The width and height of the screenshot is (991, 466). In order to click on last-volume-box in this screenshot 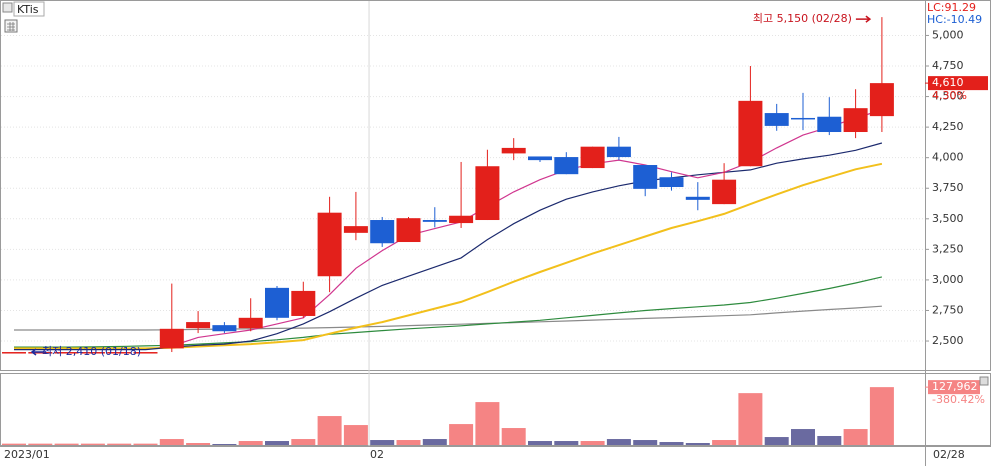, I will do `click(954, 387)`.